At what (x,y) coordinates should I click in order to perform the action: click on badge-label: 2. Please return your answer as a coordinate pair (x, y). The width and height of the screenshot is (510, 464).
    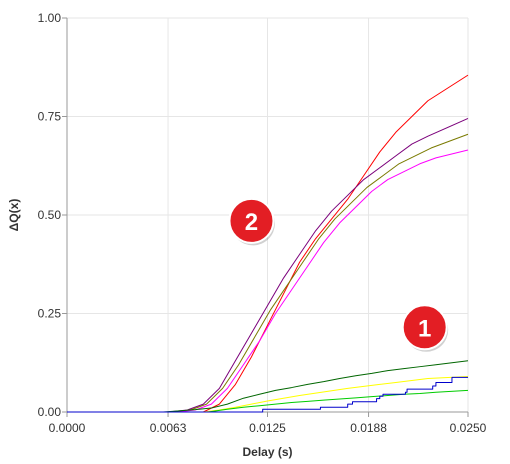
    Looking at the image, I should click on (251, 222).